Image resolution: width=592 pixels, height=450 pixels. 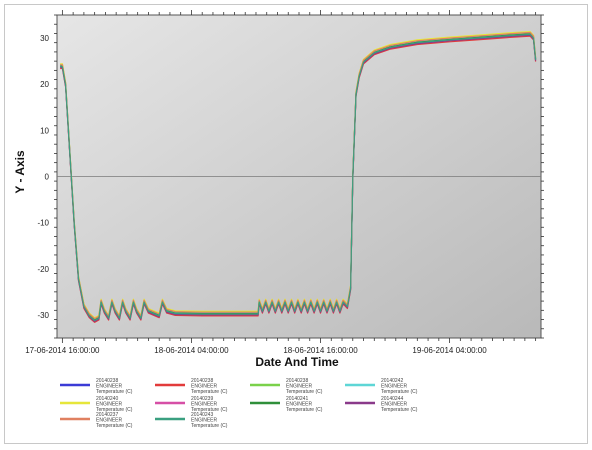 I want to click on legend-label: 20140242, so click(x=392, y=381).